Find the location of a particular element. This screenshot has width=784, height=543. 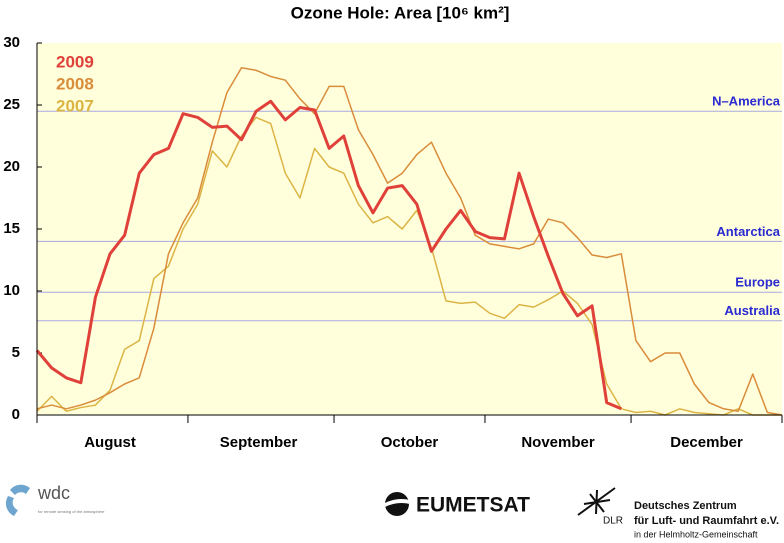

wdc-logo: wdc for remote sensing of the atmosphere is located at coordinates (55, 499).